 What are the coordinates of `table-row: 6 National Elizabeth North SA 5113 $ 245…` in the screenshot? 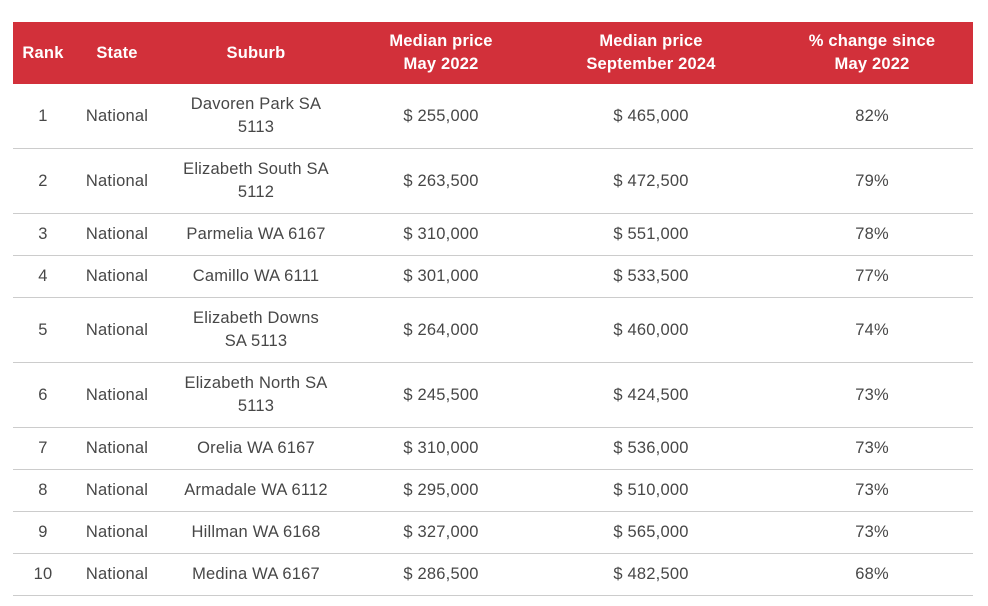 It's located at (493, 395).